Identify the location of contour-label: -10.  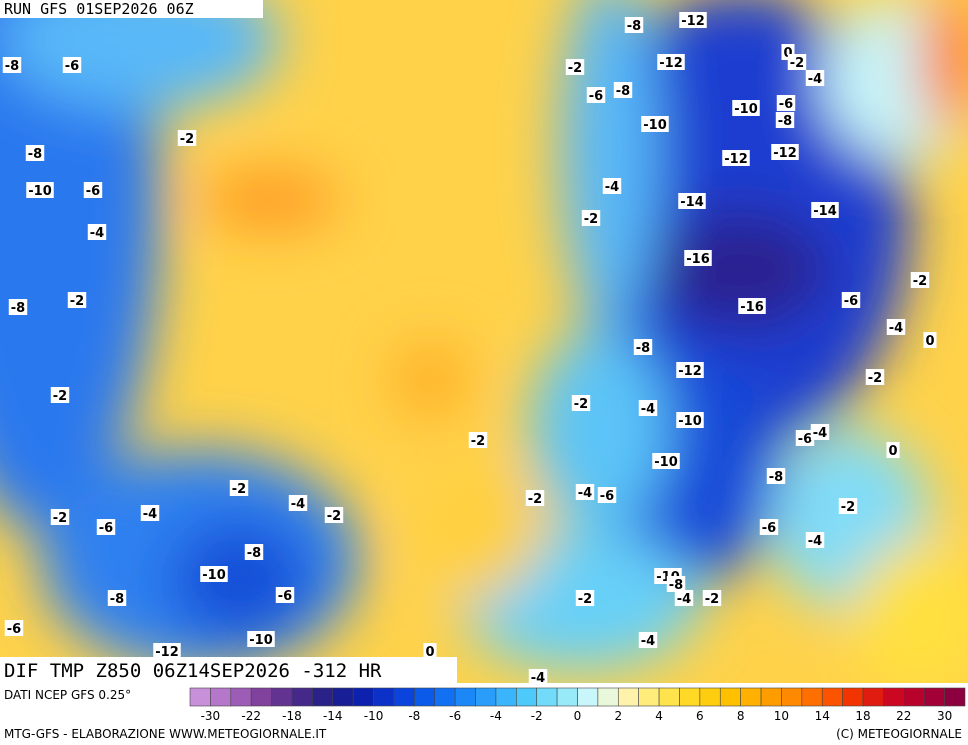
(655, 125).